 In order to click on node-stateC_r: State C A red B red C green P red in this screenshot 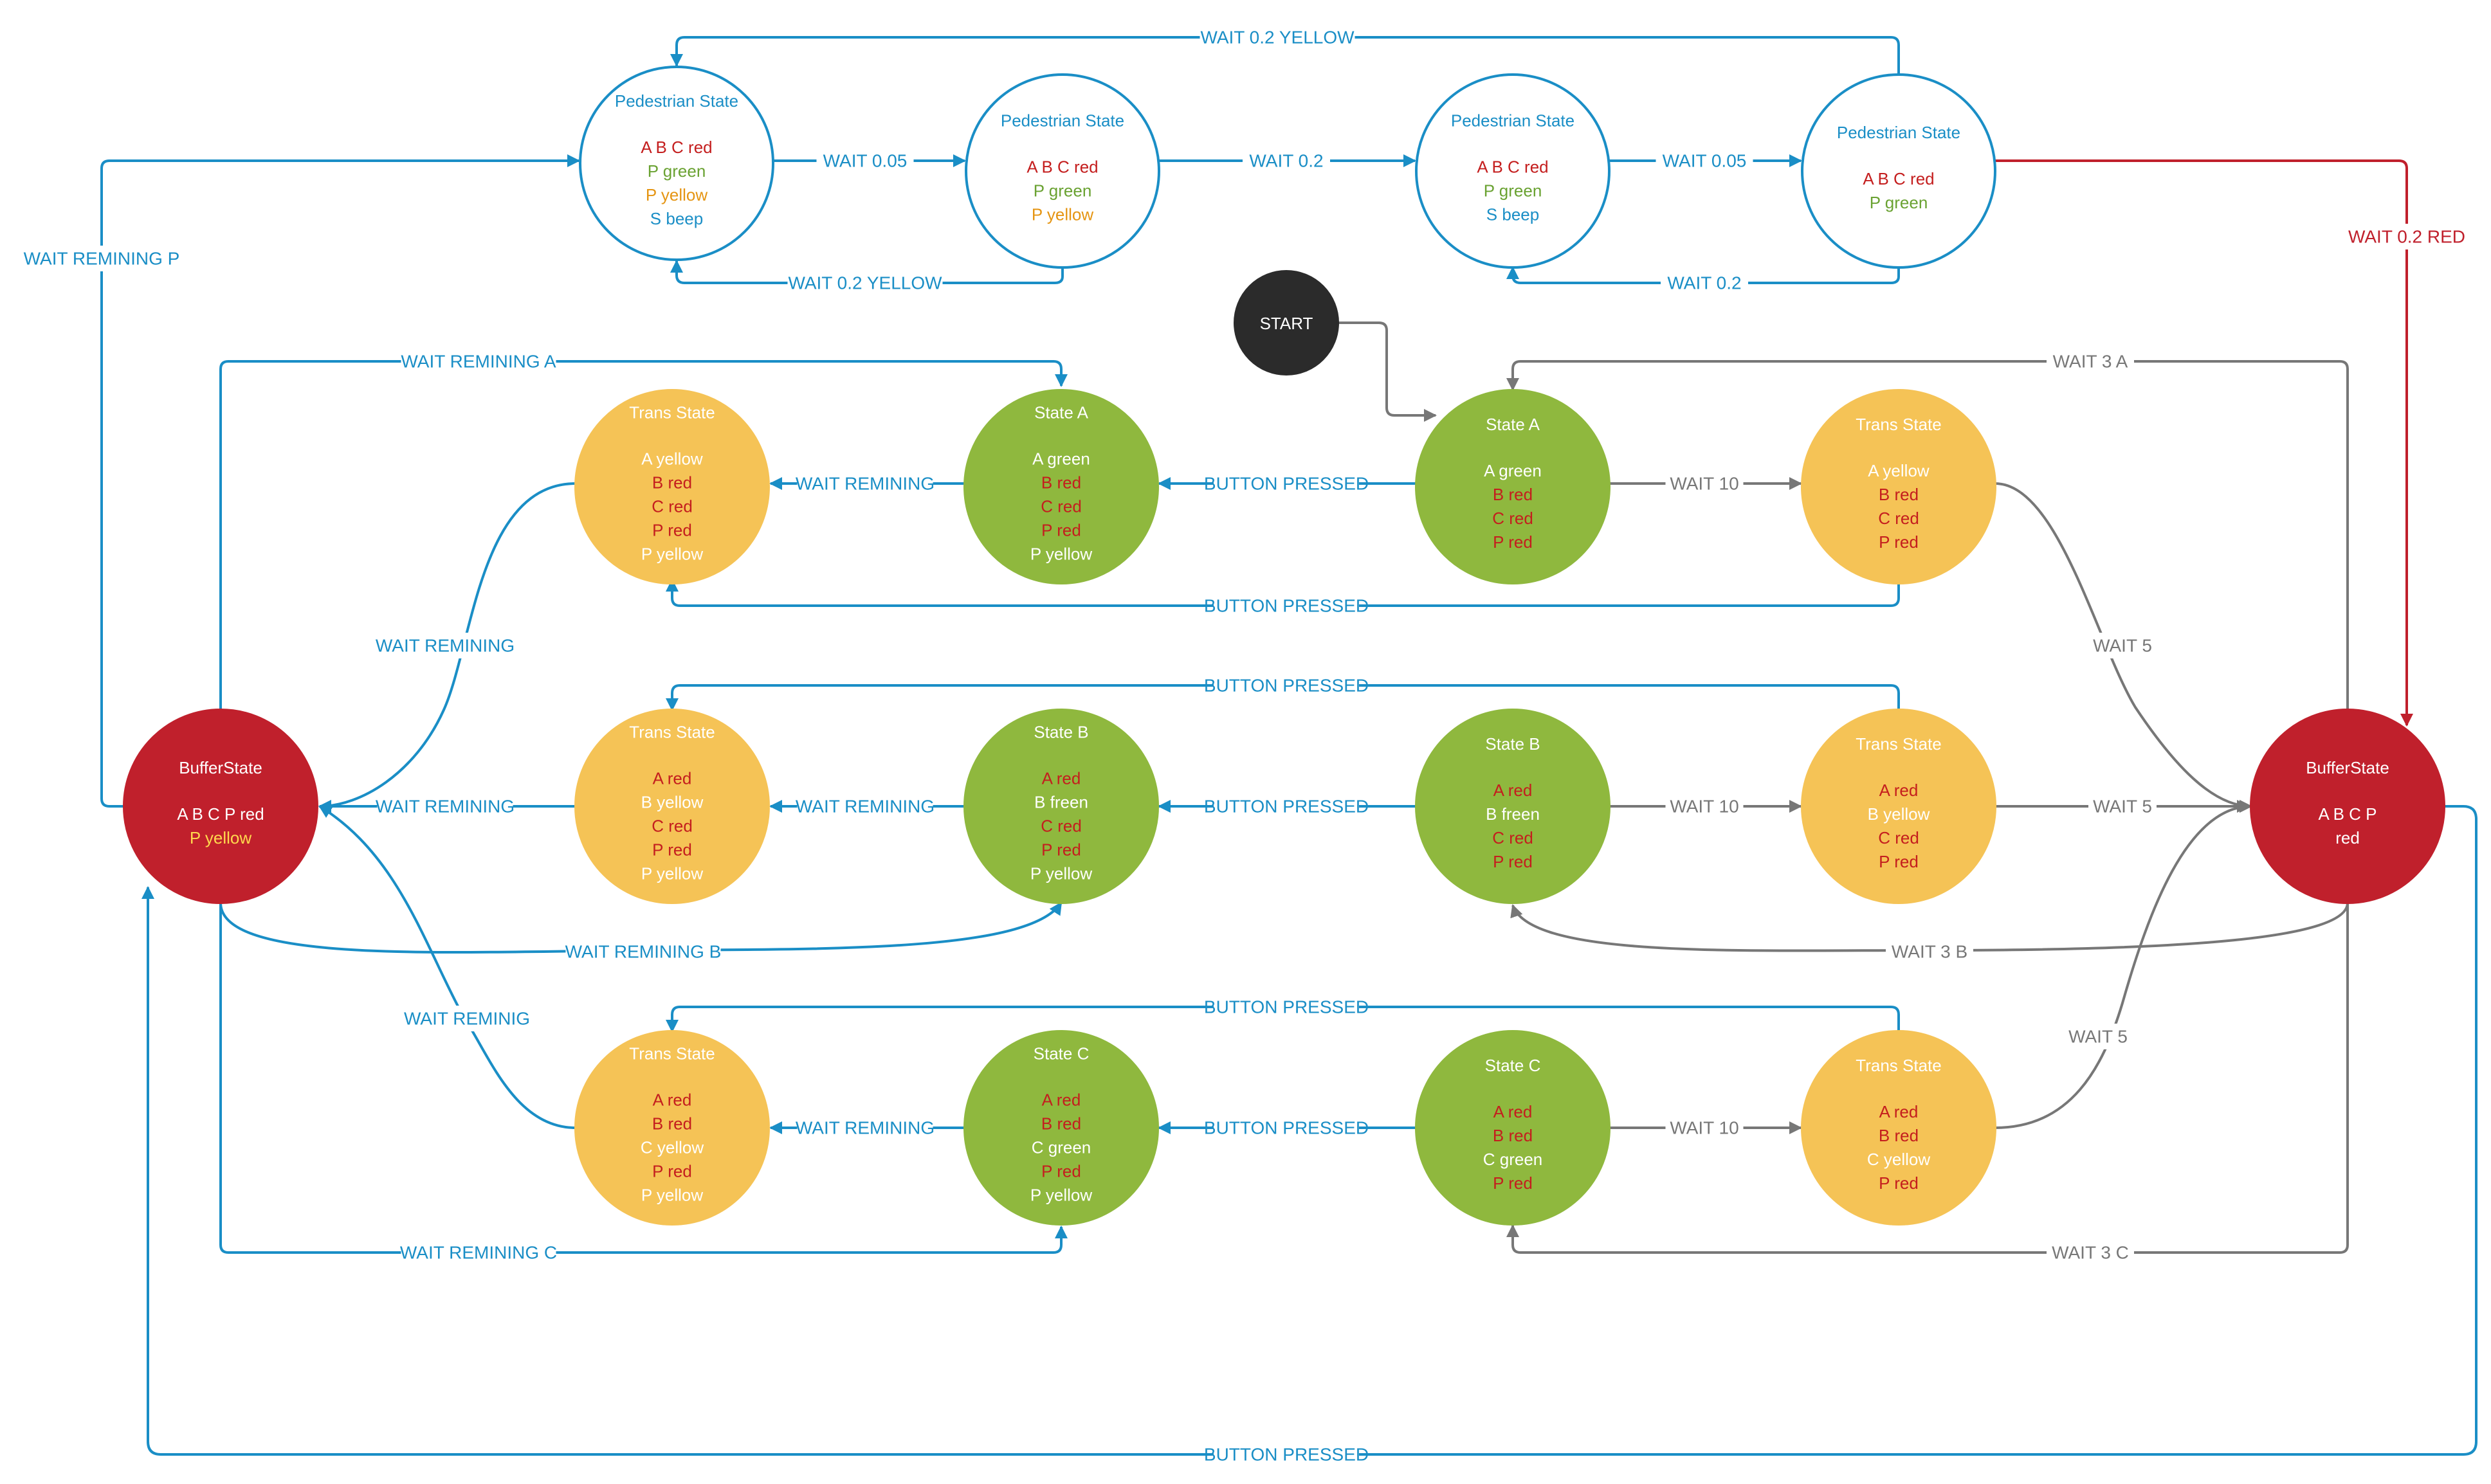, I will do `click(1512, 1128)`.